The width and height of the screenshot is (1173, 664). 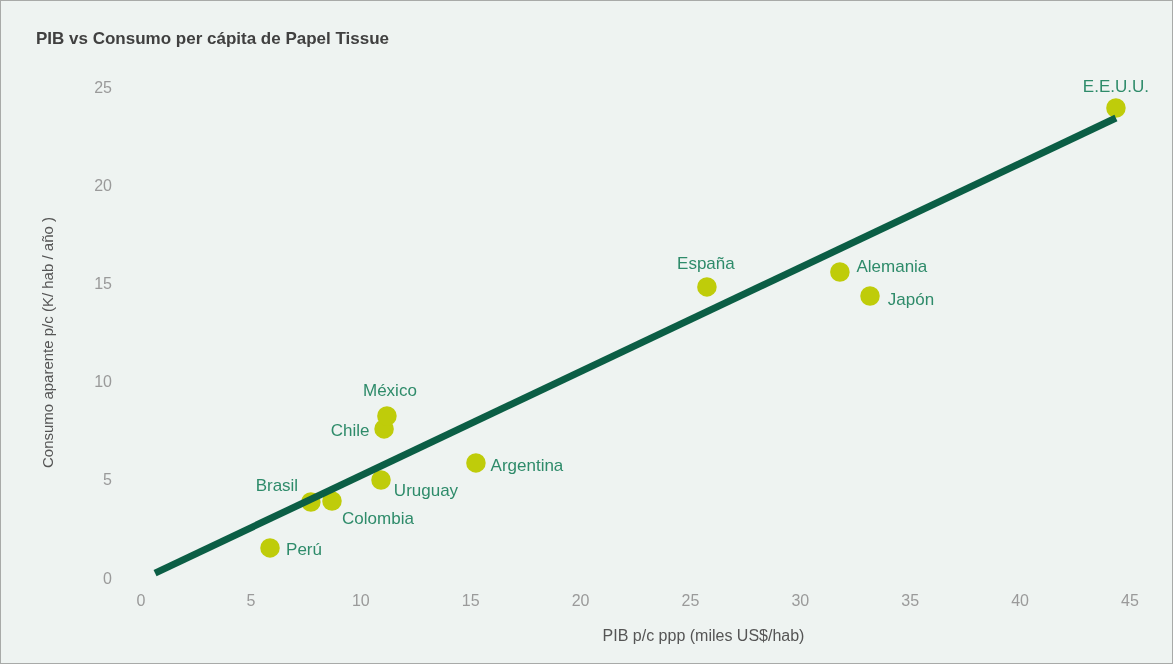 What do you see at coordinates (47, 342) in the screenshot?
I see `y-axis-title: Consumo aparente p/c (K/ hab / año )` at bounding box center [47, 342].